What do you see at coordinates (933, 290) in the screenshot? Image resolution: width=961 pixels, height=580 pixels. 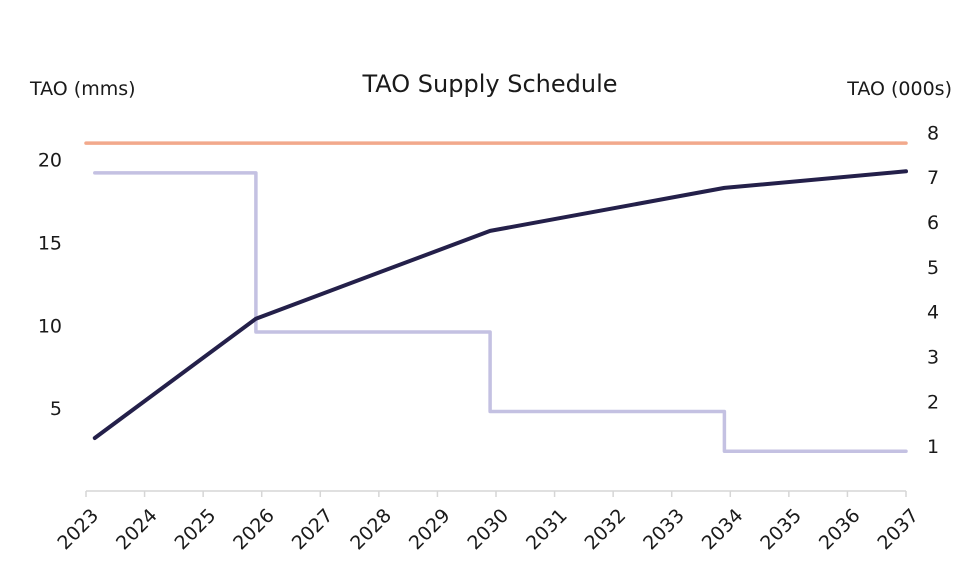 I see `right-axis-ticks: 1 2 3 4 5 6 7 8` at bounding box center [933, 290].